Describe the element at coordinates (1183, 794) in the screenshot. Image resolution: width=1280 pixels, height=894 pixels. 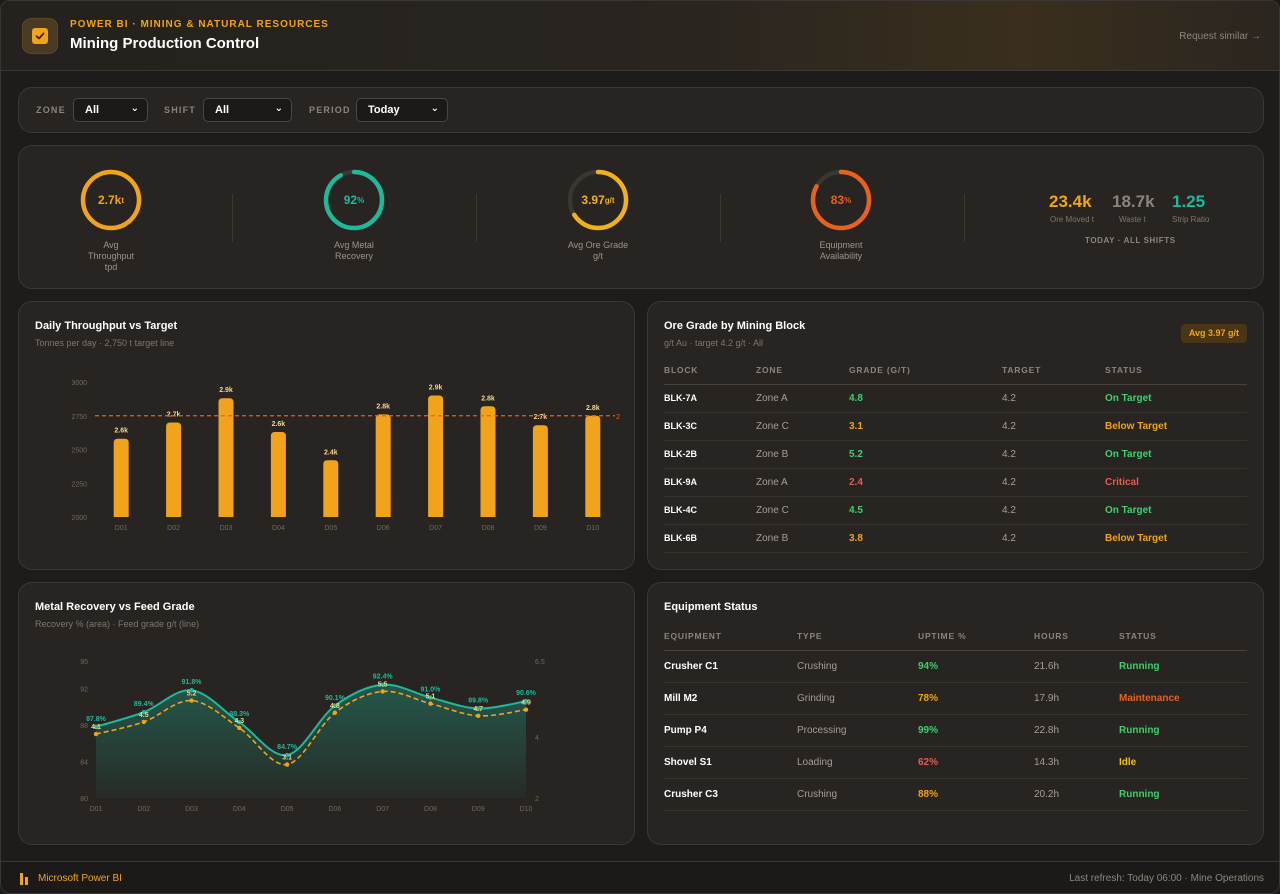
I see `status-badge: Running` at that location.